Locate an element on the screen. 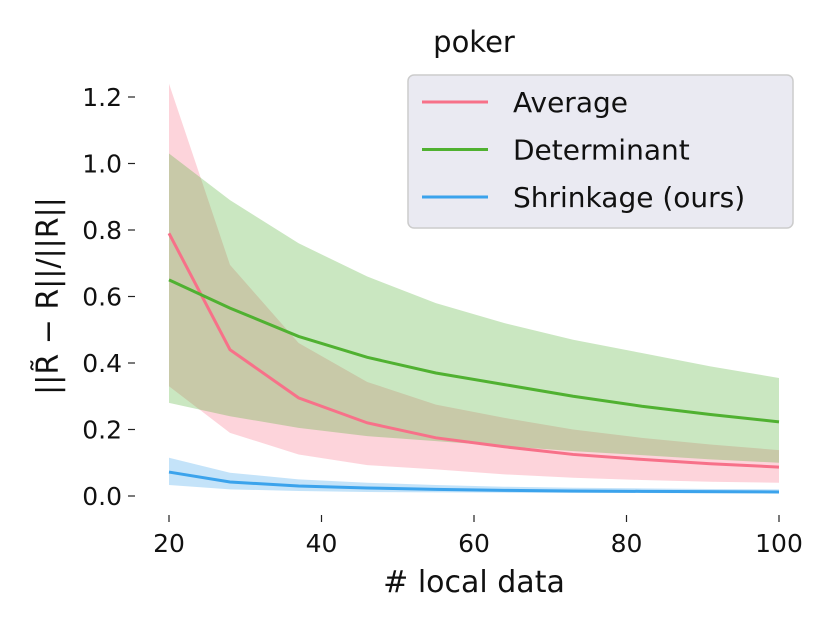 The image size is (830, 623). x-tick-label: 20 is located at coordinates (169, 543).